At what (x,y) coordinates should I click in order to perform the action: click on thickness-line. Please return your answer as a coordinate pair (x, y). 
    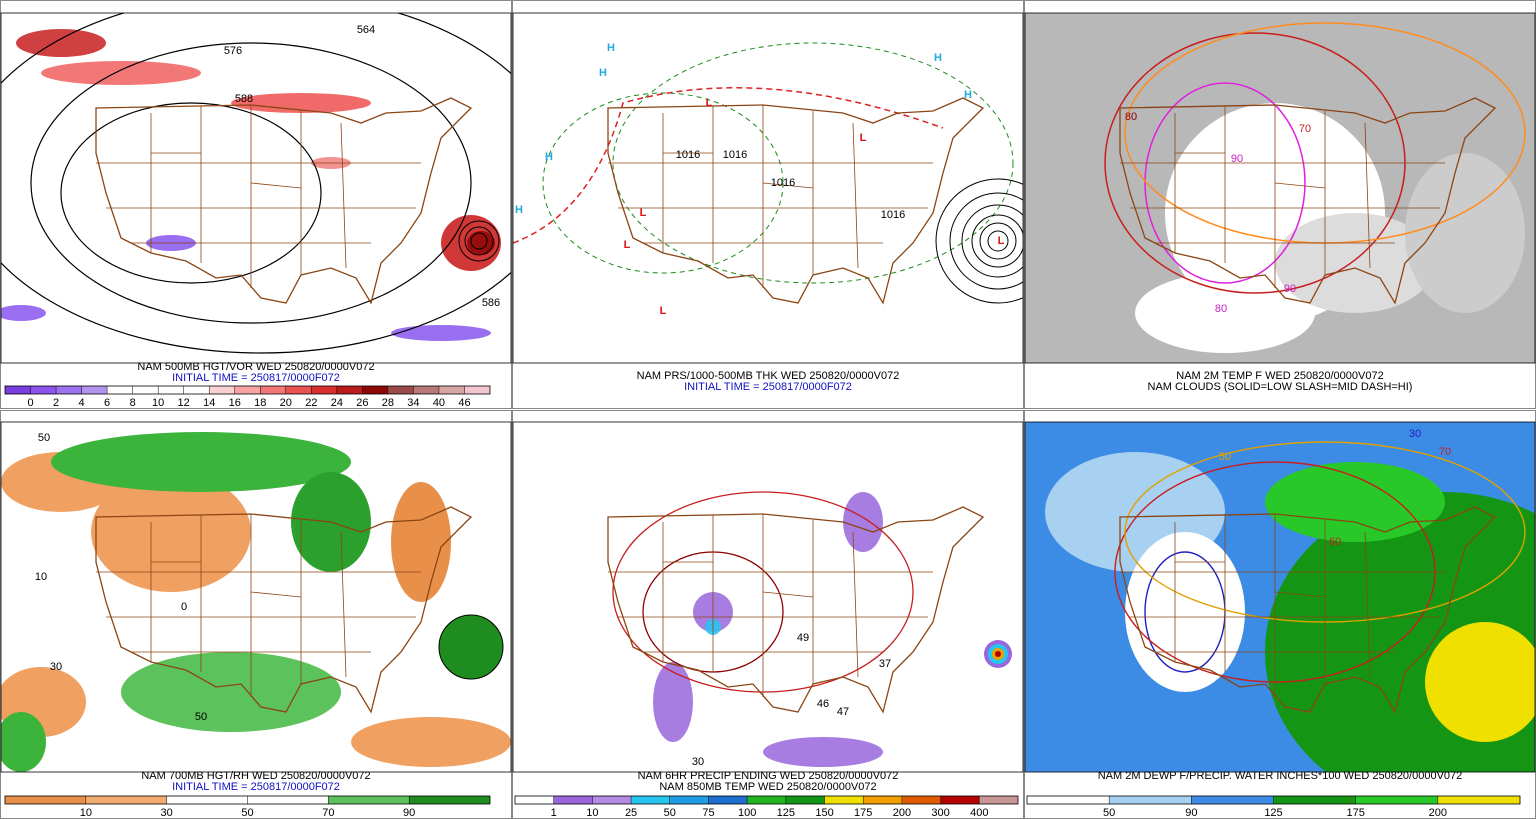
    Looking at the image, I should click on (728, 165).